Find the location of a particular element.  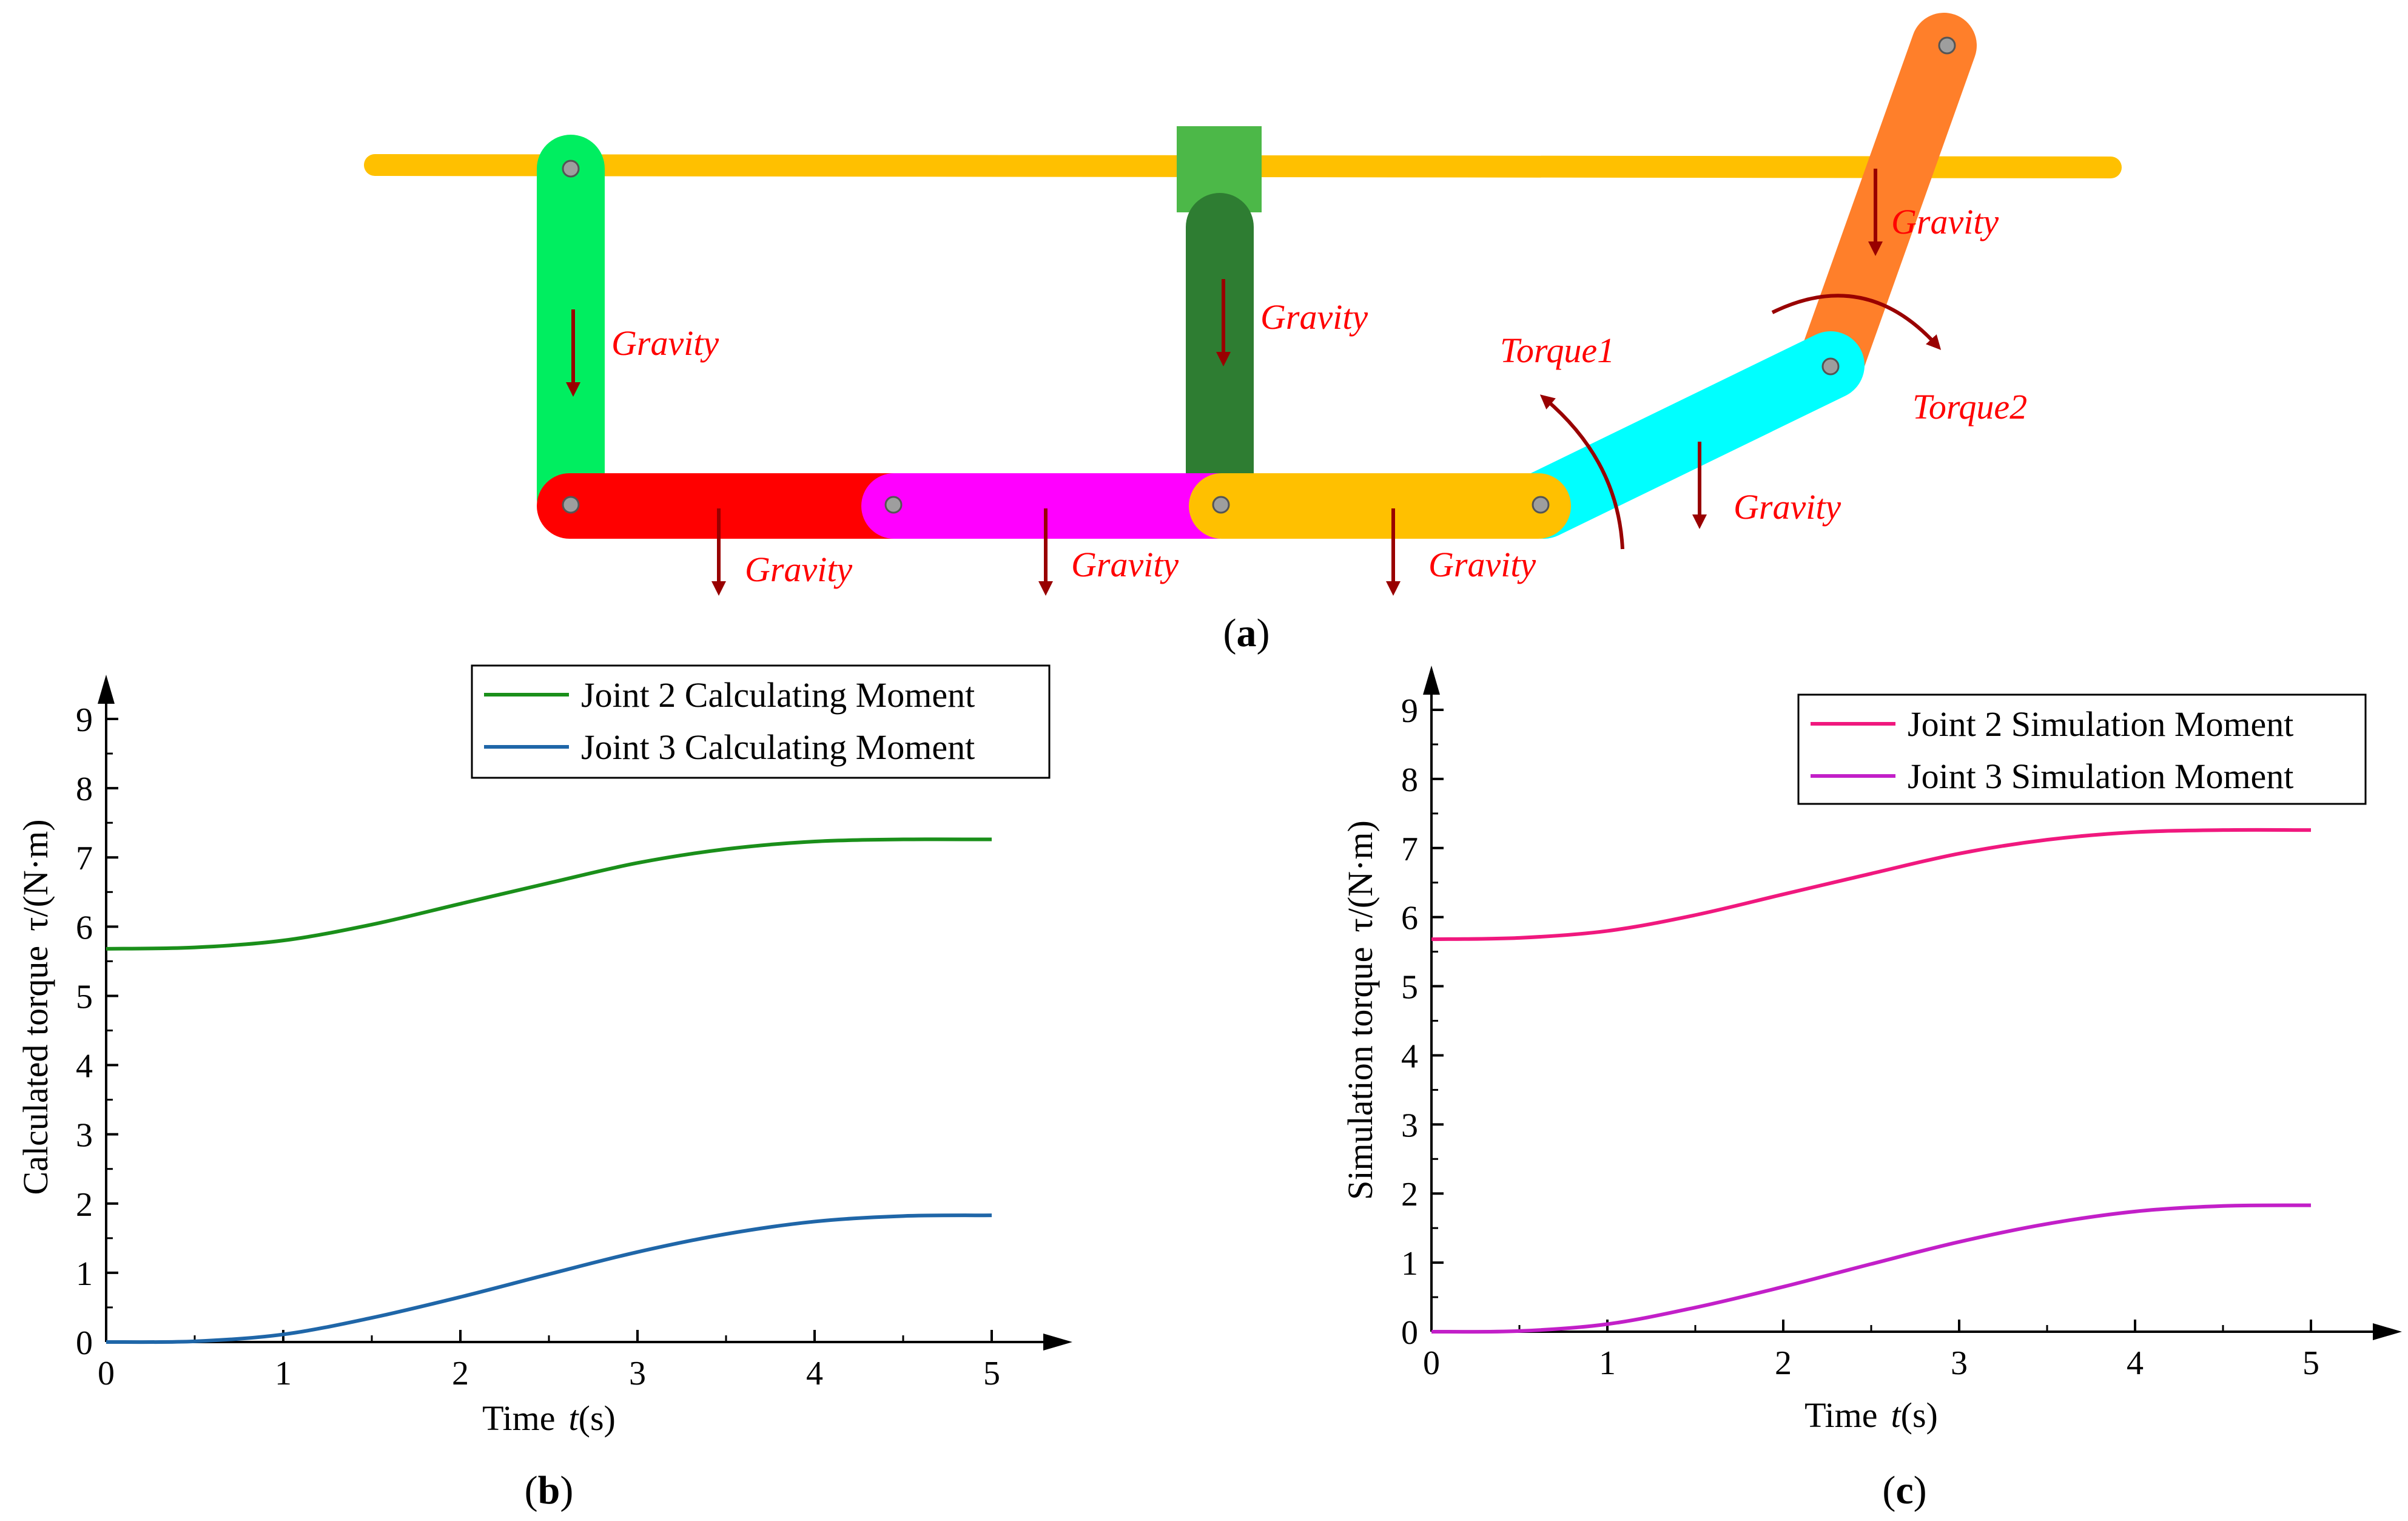

panel-c-label: (c) is located at coordinates (1904, 1491).